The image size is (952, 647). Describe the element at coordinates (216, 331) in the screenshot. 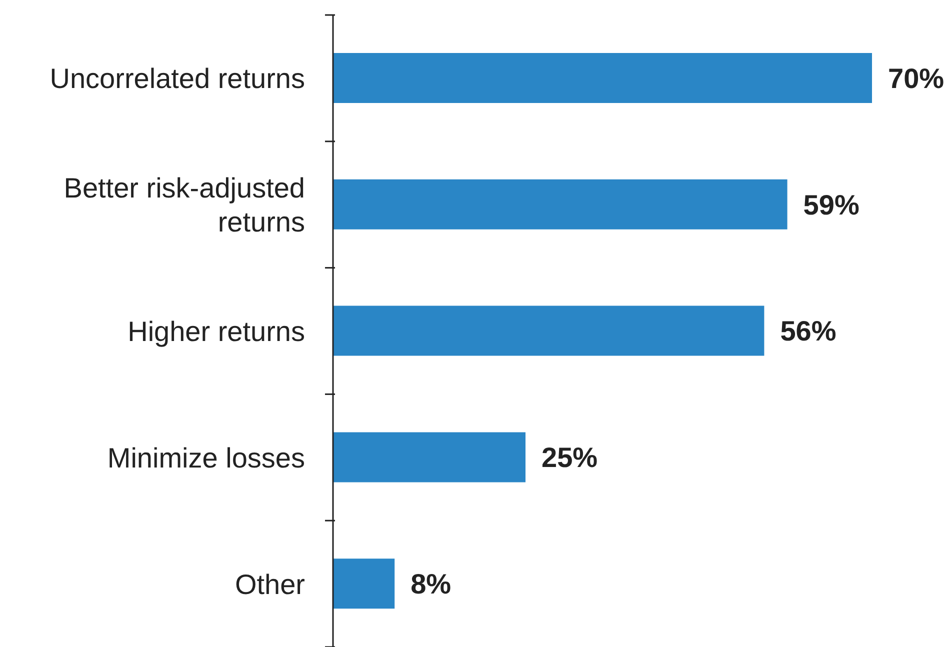

I see `y-tick-label: Higher returns` at that location.